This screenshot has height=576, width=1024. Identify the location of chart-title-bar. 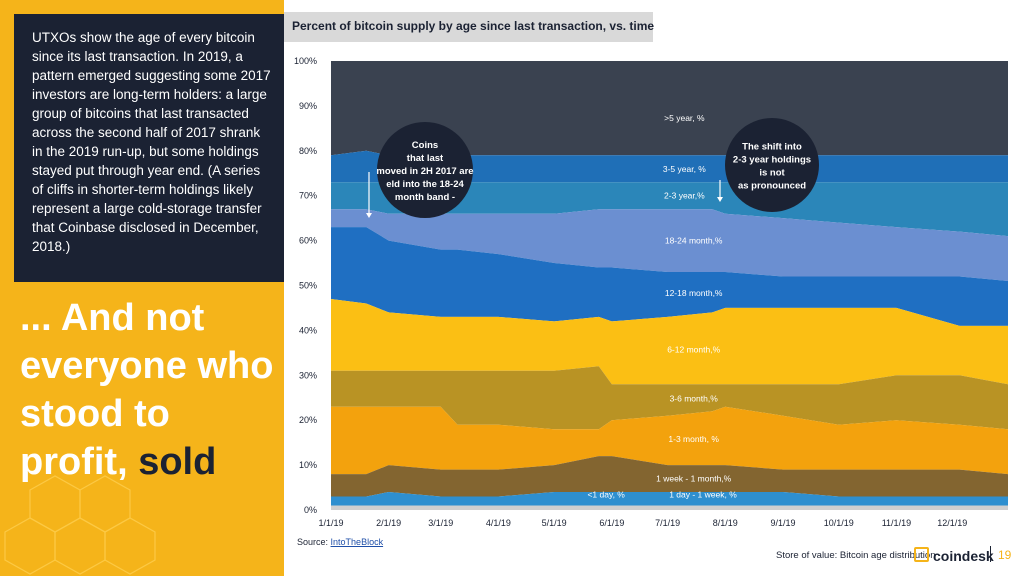
(468, 27).